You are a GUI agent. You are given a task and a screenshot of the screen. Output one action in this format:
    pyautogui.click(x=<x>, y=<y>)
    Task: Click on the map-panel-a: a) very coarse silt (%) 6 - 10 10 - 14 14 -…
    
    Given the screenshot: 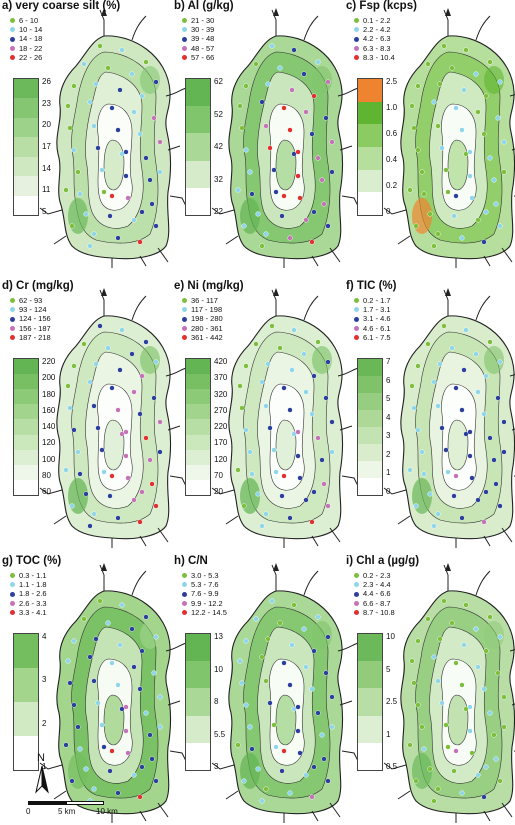 What is the action you would take?
    pyautogui.click(x=93, y=135)
    